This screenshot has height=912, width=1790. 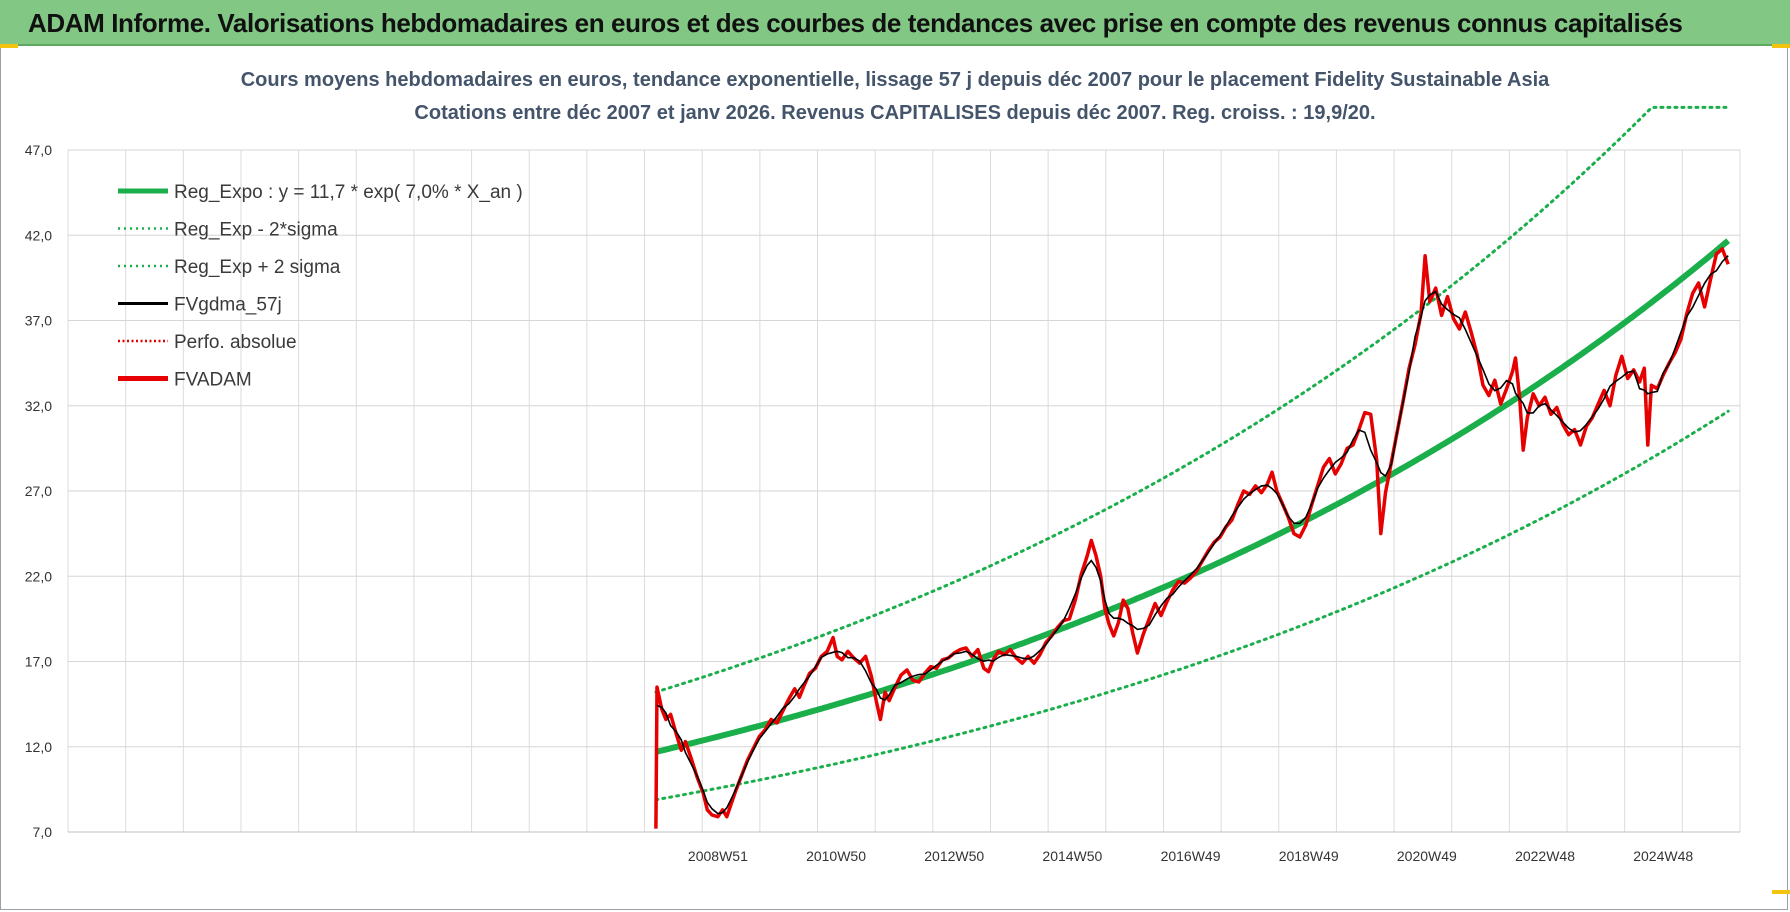 I want to click on y-tick-label: 7,0, so click(x=43, y=832).